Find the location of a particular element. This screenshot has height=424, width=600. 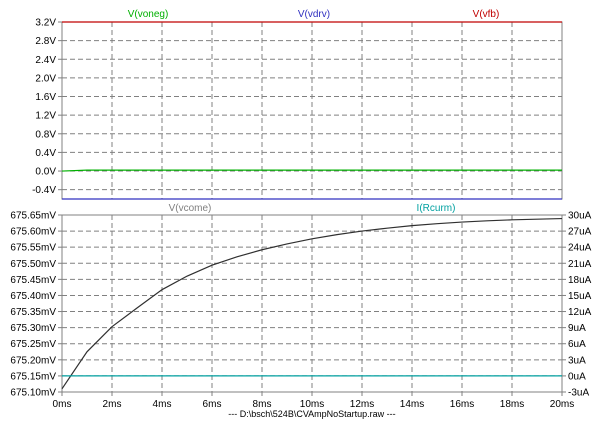

x-tick-label: 14ms is located at coordinates (412, 404).